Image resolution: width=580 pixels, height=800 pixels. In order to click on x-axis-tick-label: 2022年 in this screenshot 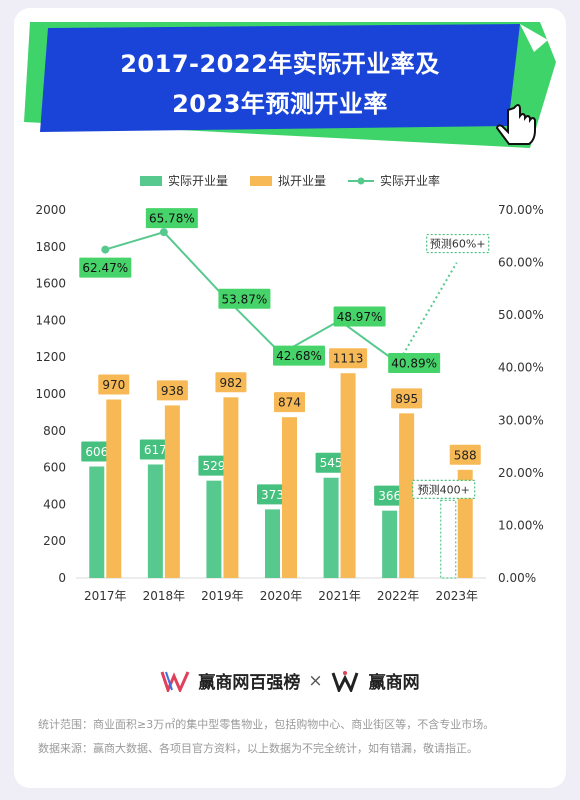, I will do `click(398, 596)`.